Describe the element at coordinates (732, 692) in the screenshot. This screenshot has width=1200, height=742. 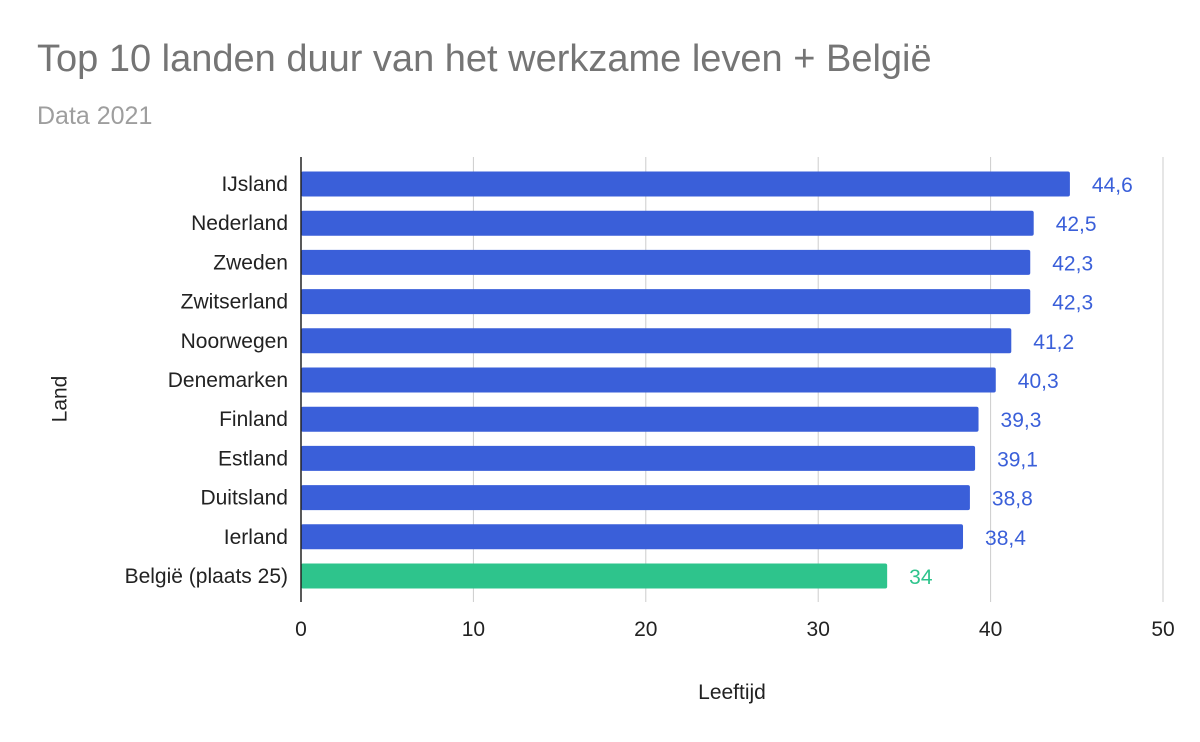
I see `x-axis-title: Leeftijd` at that location.